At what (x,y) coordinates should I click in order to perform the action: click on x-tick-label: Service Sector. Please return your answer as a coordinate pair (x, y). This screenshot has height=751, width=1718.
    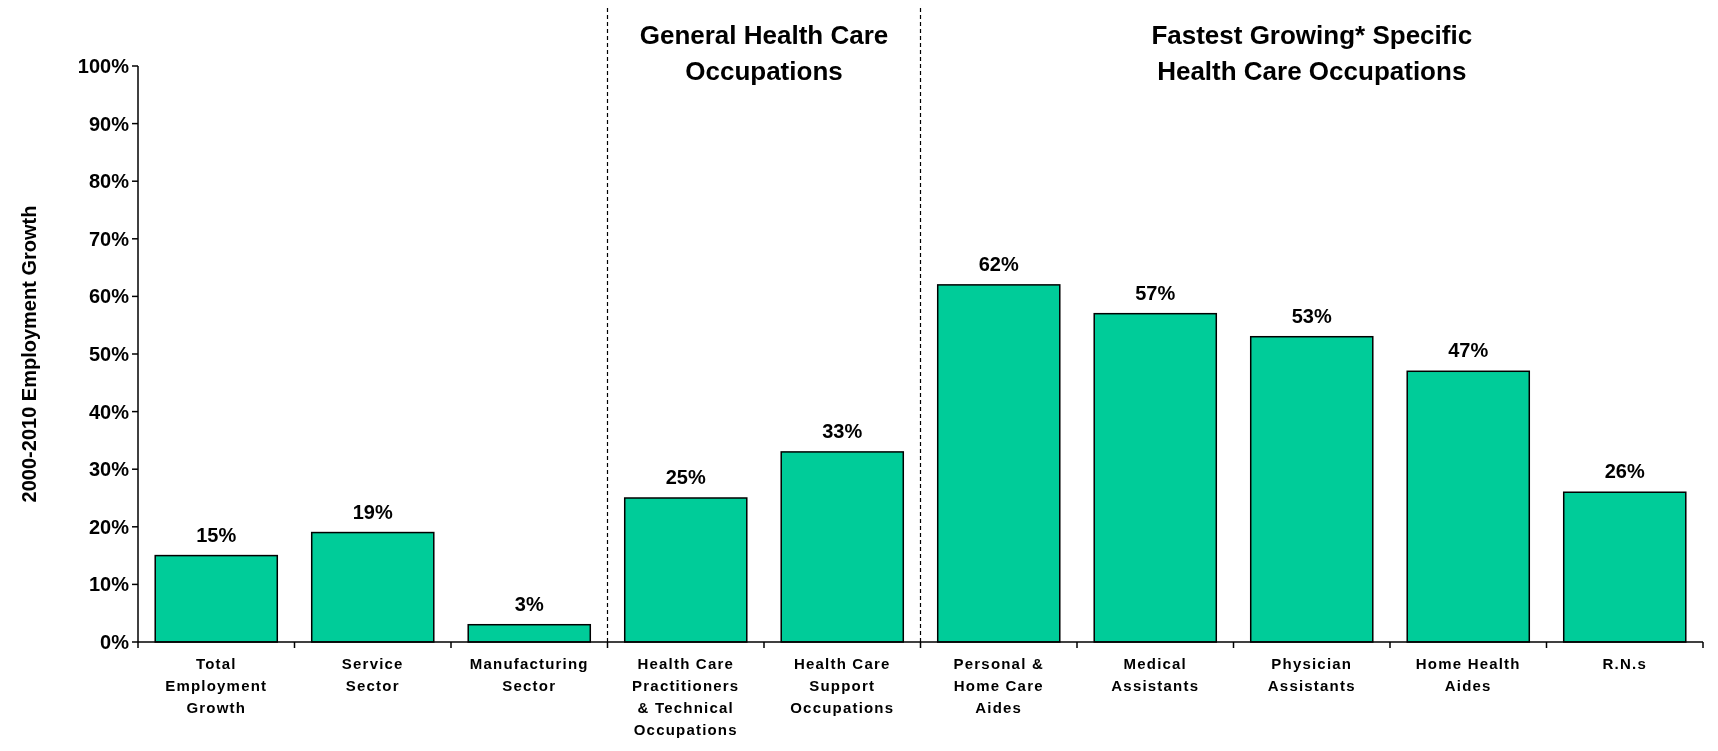
    Looking at the image, I should click on (372, 674).